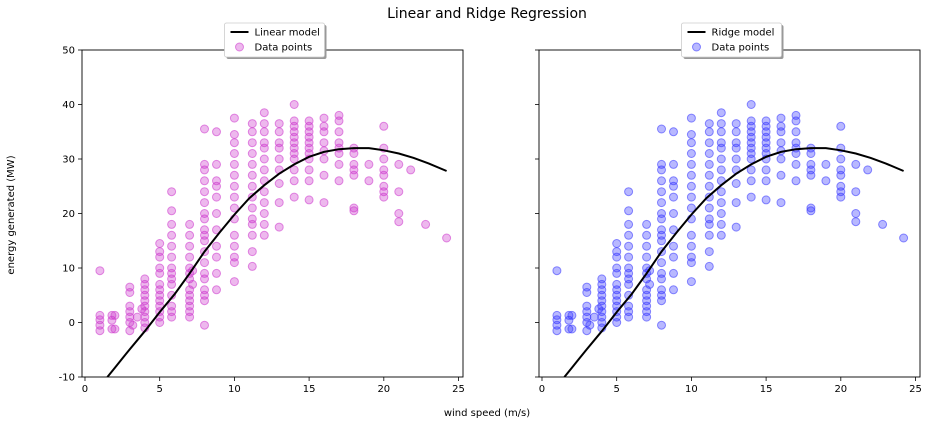 Image resolution: width=928 pixels, height=425 pixels. Describe the element at coordinates (67, 378) in the screenshot. I see `left-y-tick-label: -10` at that location.